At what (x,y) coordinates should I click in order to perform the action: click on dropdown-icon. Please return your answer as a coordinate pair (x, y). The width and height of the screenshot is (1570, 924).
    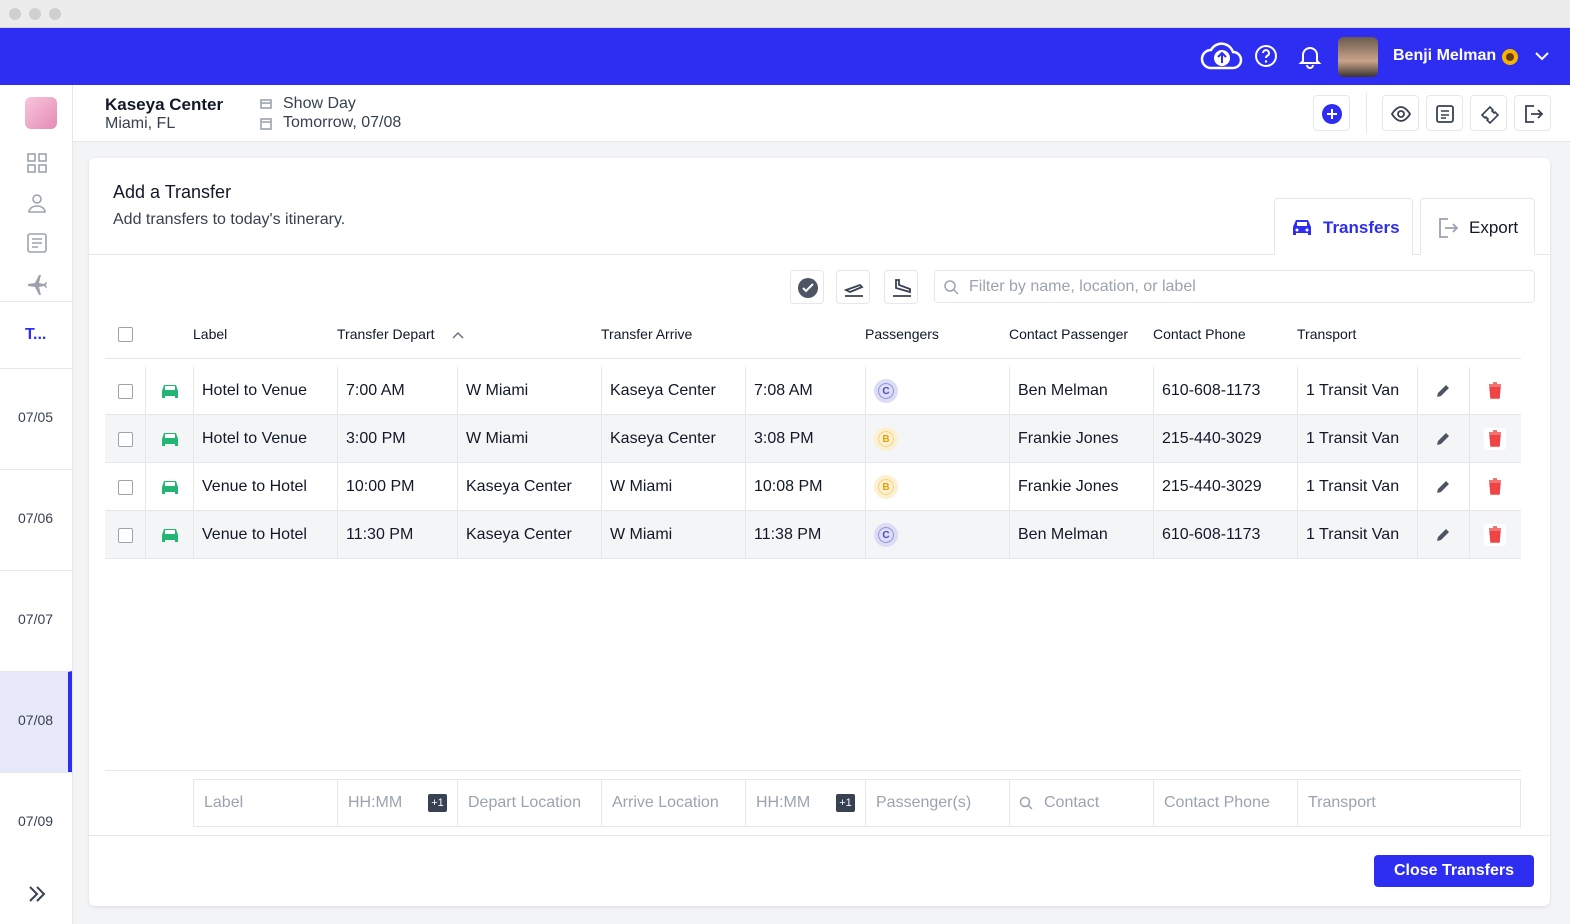
    Looking at the image, I should click on (1542, 56).